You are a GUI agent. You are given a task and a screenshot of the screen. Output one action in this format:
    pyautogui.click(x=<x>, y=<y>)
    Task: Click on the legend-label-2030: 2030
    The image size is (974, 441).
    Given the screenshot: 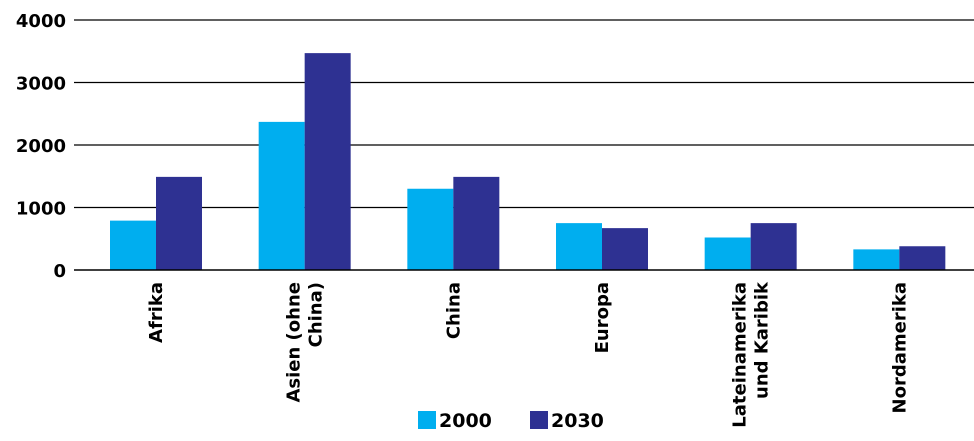 What is the action you would take?
    pyautogui.click(x=577, y=421)
    